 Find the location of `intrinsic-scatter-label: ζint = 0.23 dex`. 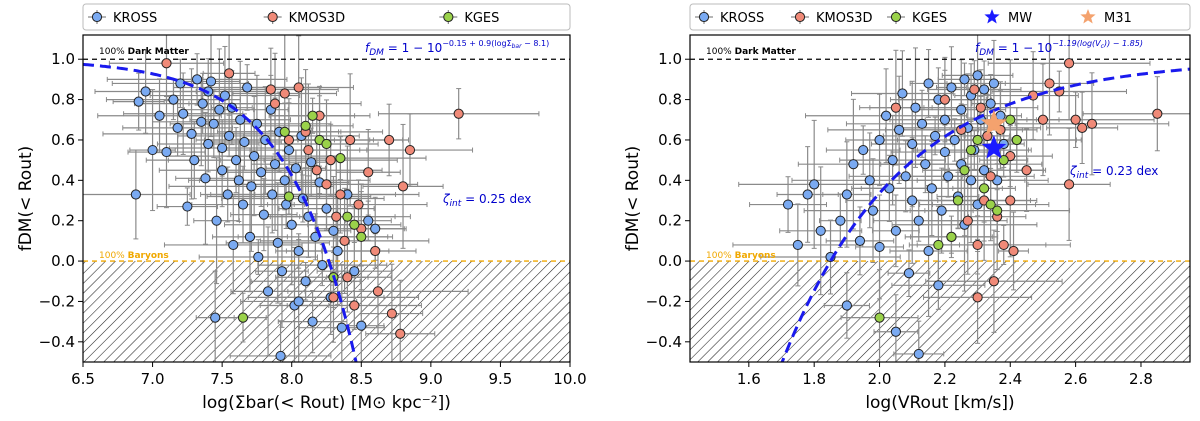

intrinsic-scatter-label: ζint = 0.23 dex is located at coordinates (1113, 172).